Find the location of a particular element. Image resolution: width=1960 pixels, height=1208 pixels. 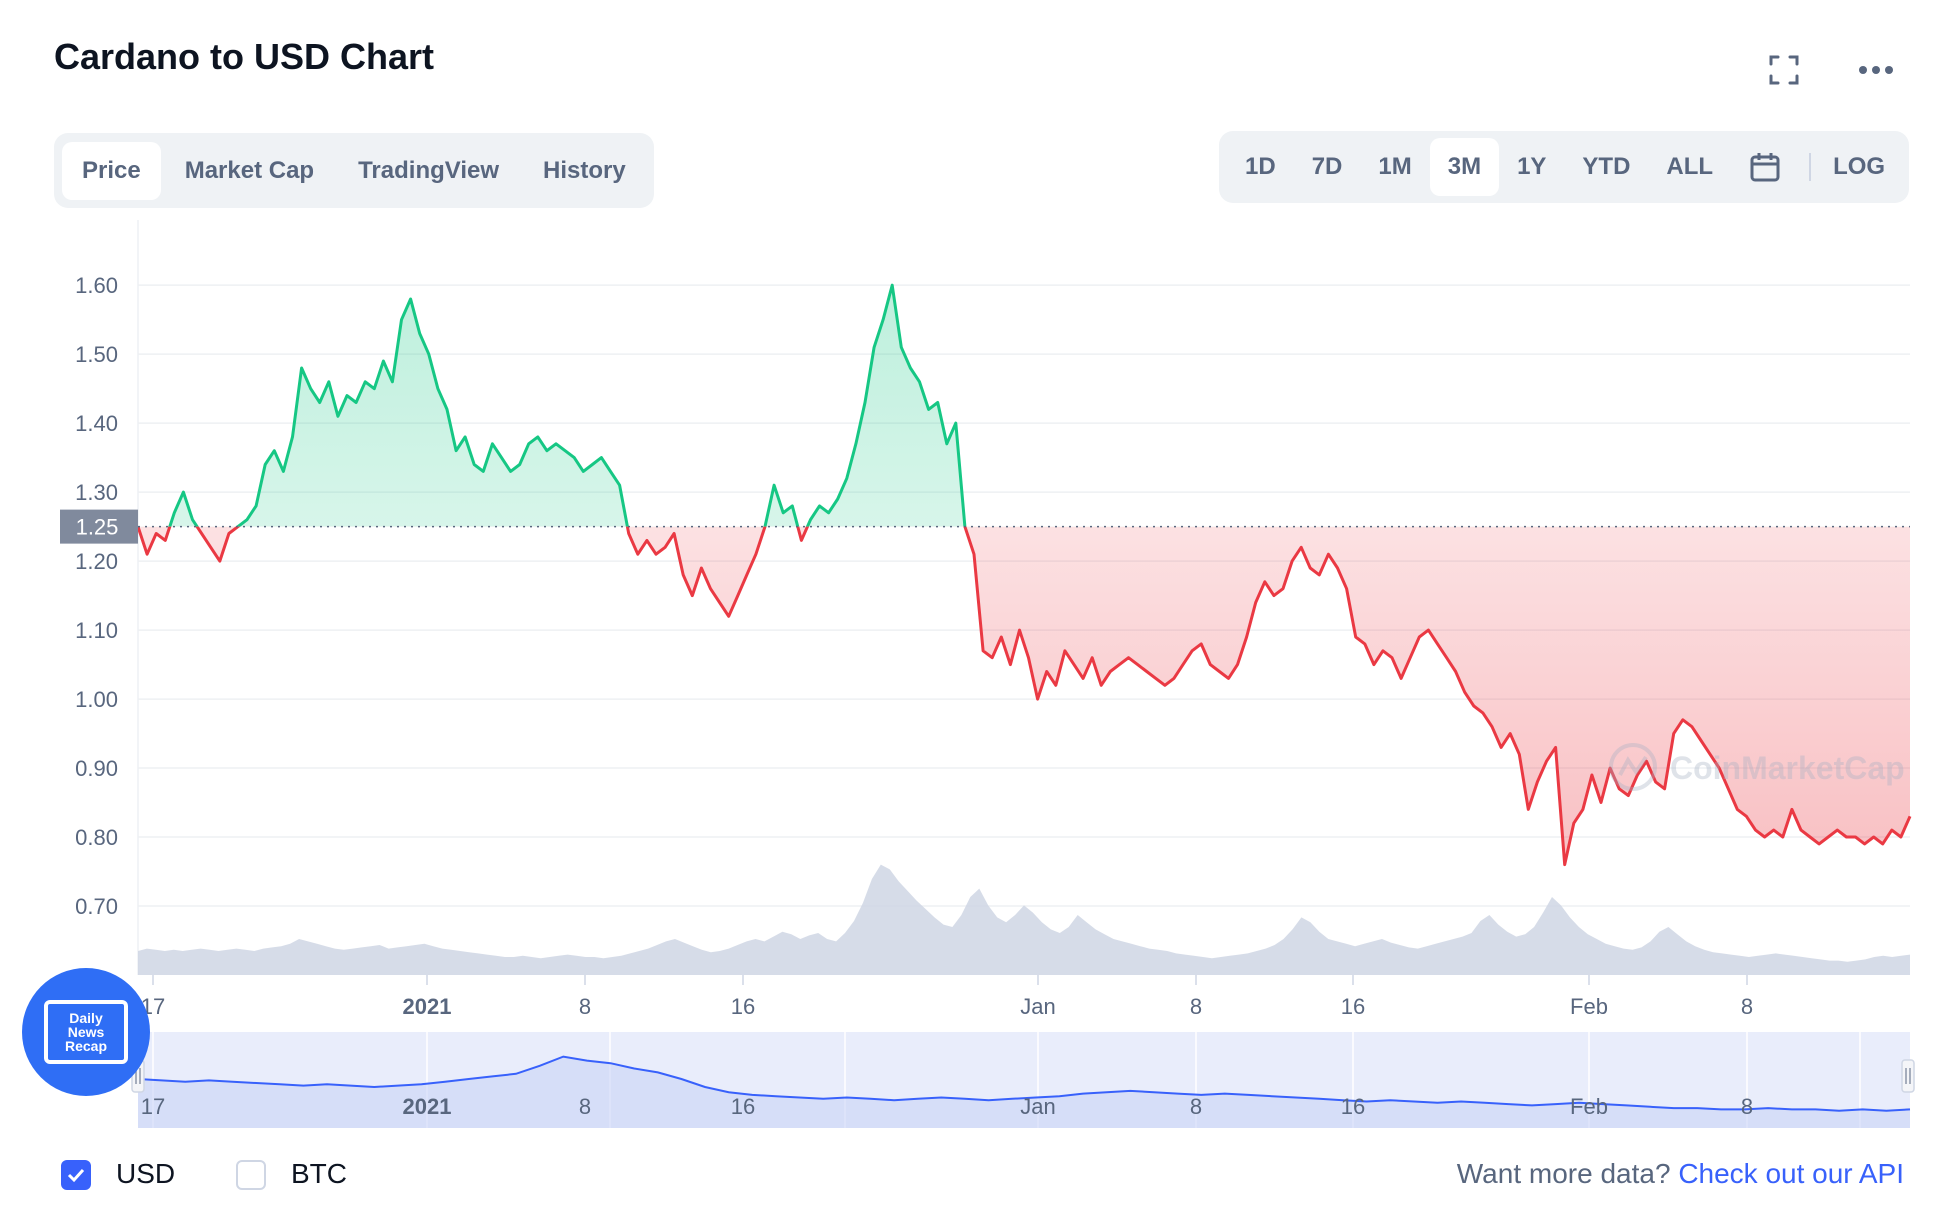

range-divider is located at coordinates (1810, 167).